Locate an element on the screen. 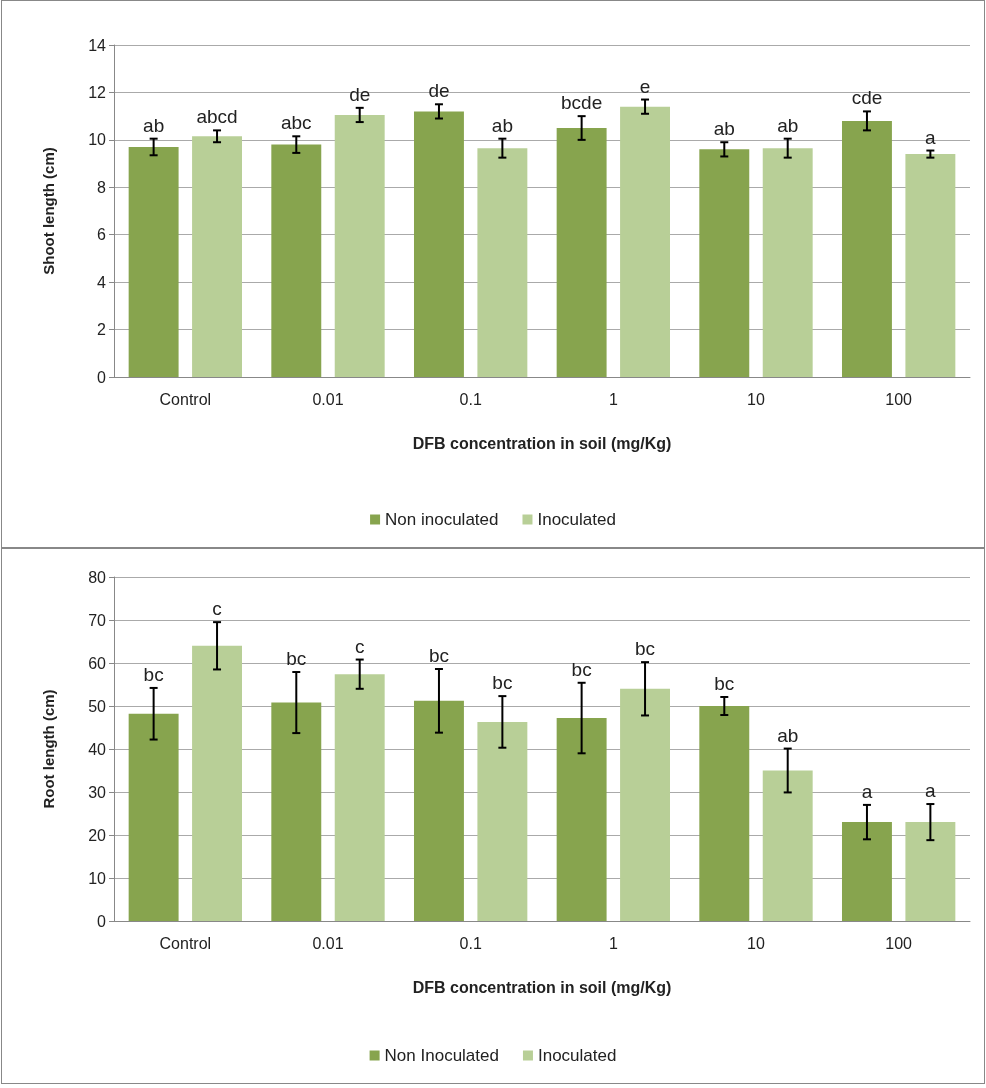 This screenshot has width=986, height=1088. y-axis-title: Root length (cm) is located at coordinates (48, 749).